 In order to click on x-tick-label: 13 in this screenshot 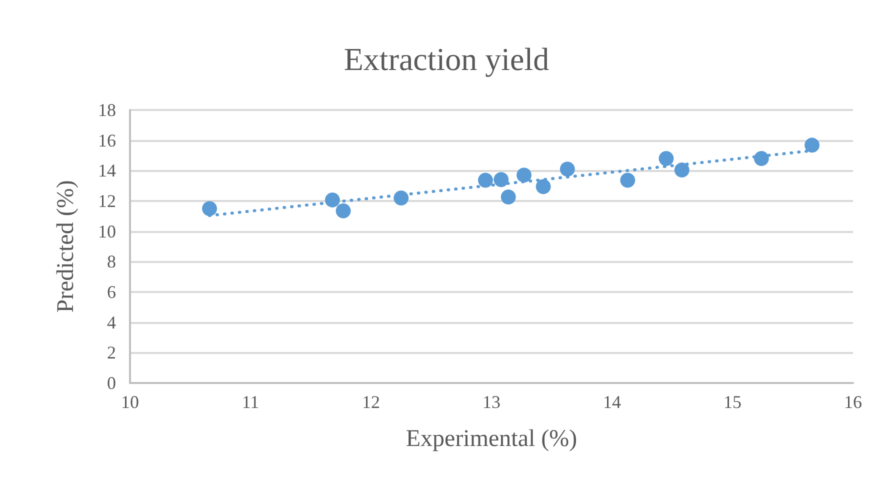, I will do `click(491, 402)`.